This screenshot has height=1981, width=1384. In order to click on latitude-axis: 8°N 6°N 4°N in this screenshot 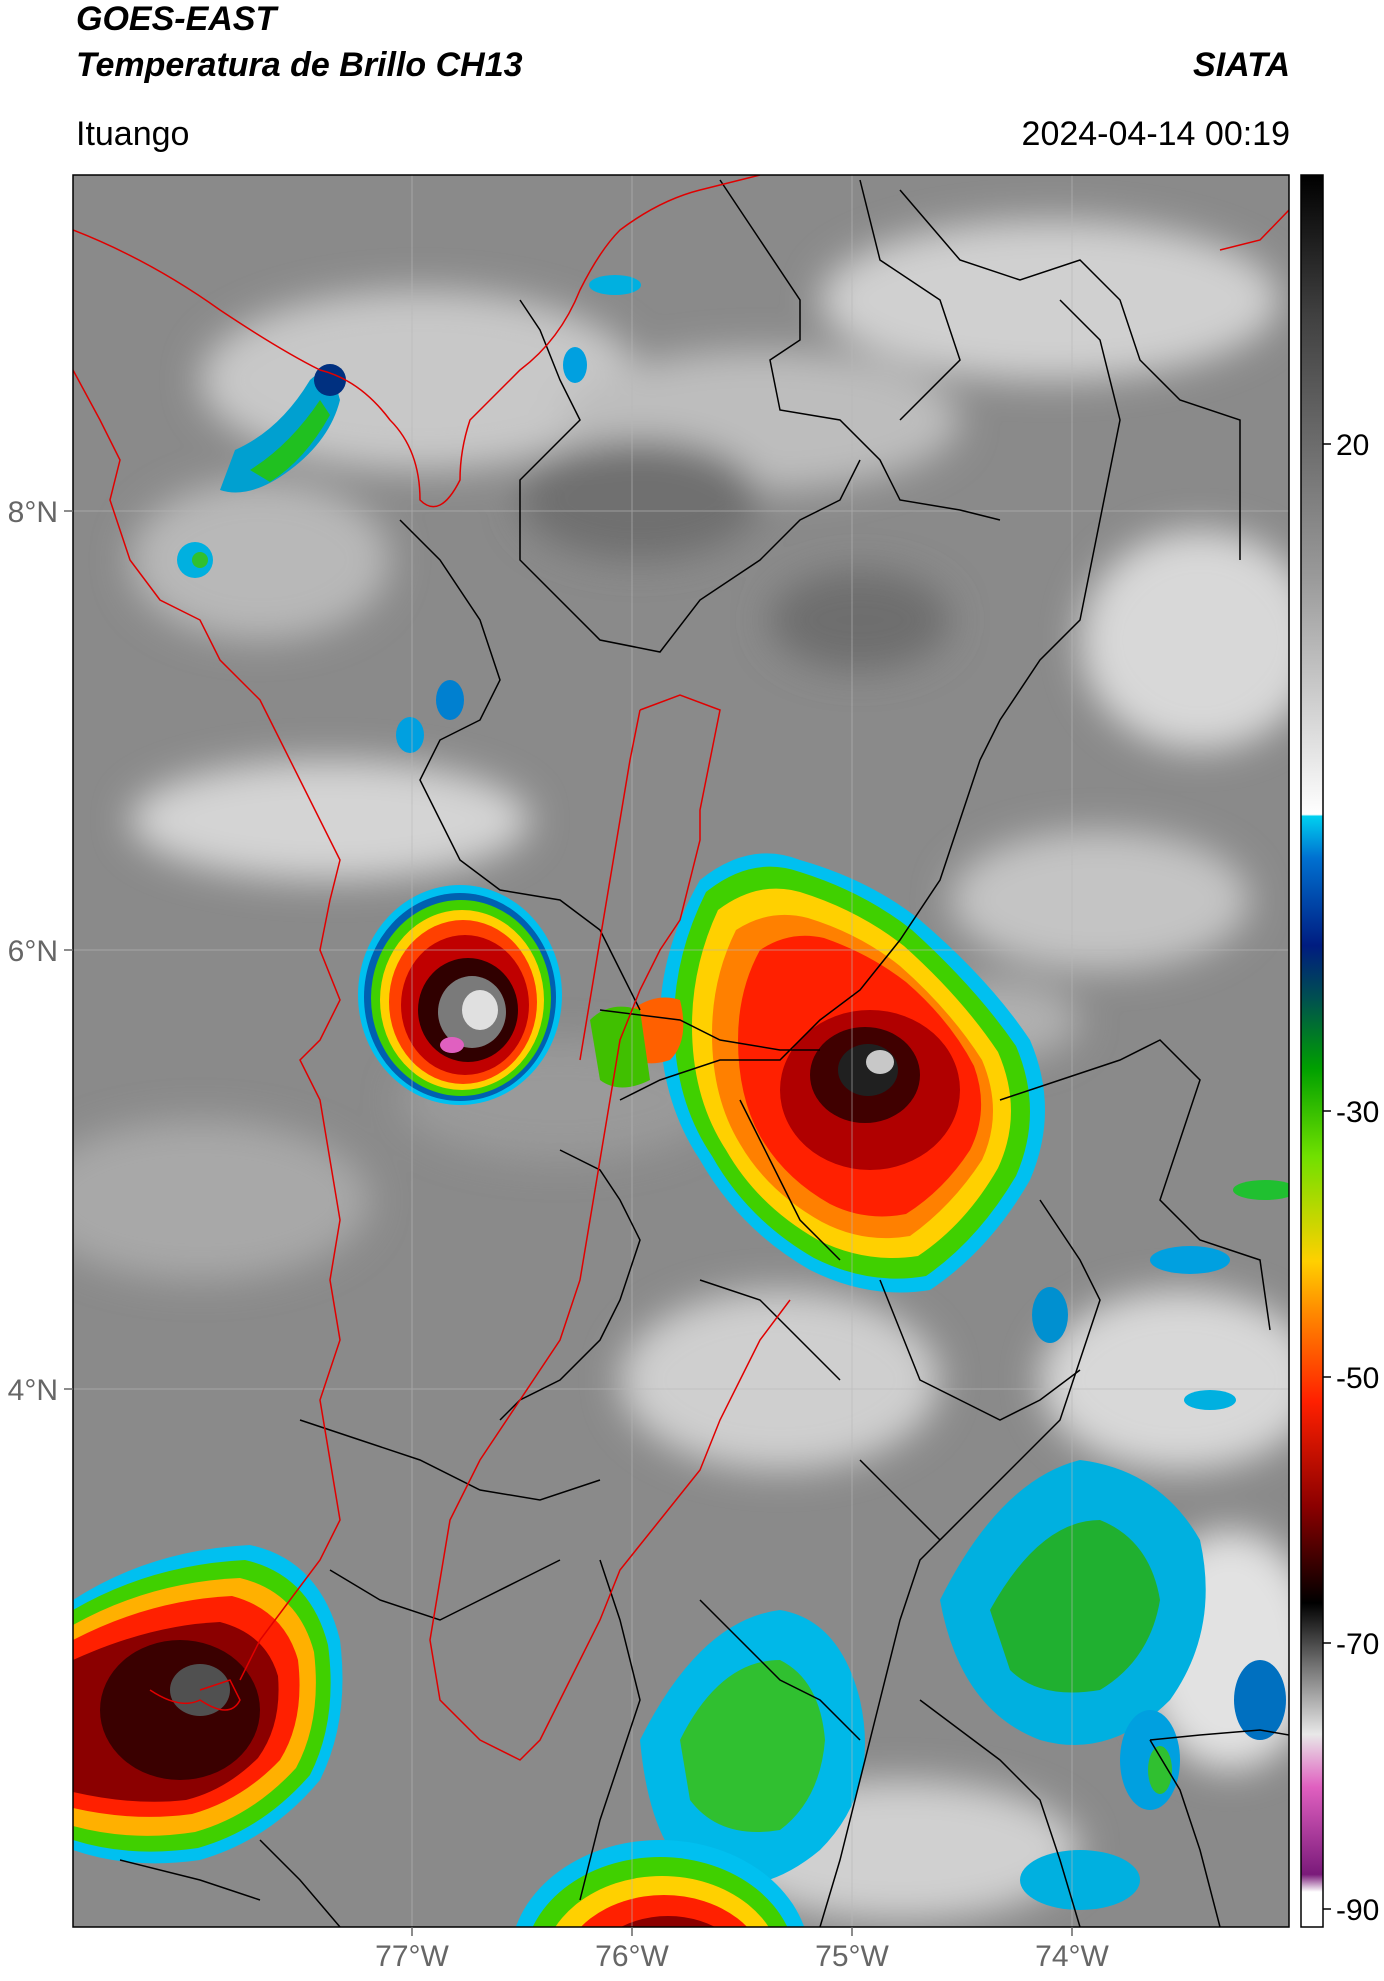, I will do `click(40, 951)`.